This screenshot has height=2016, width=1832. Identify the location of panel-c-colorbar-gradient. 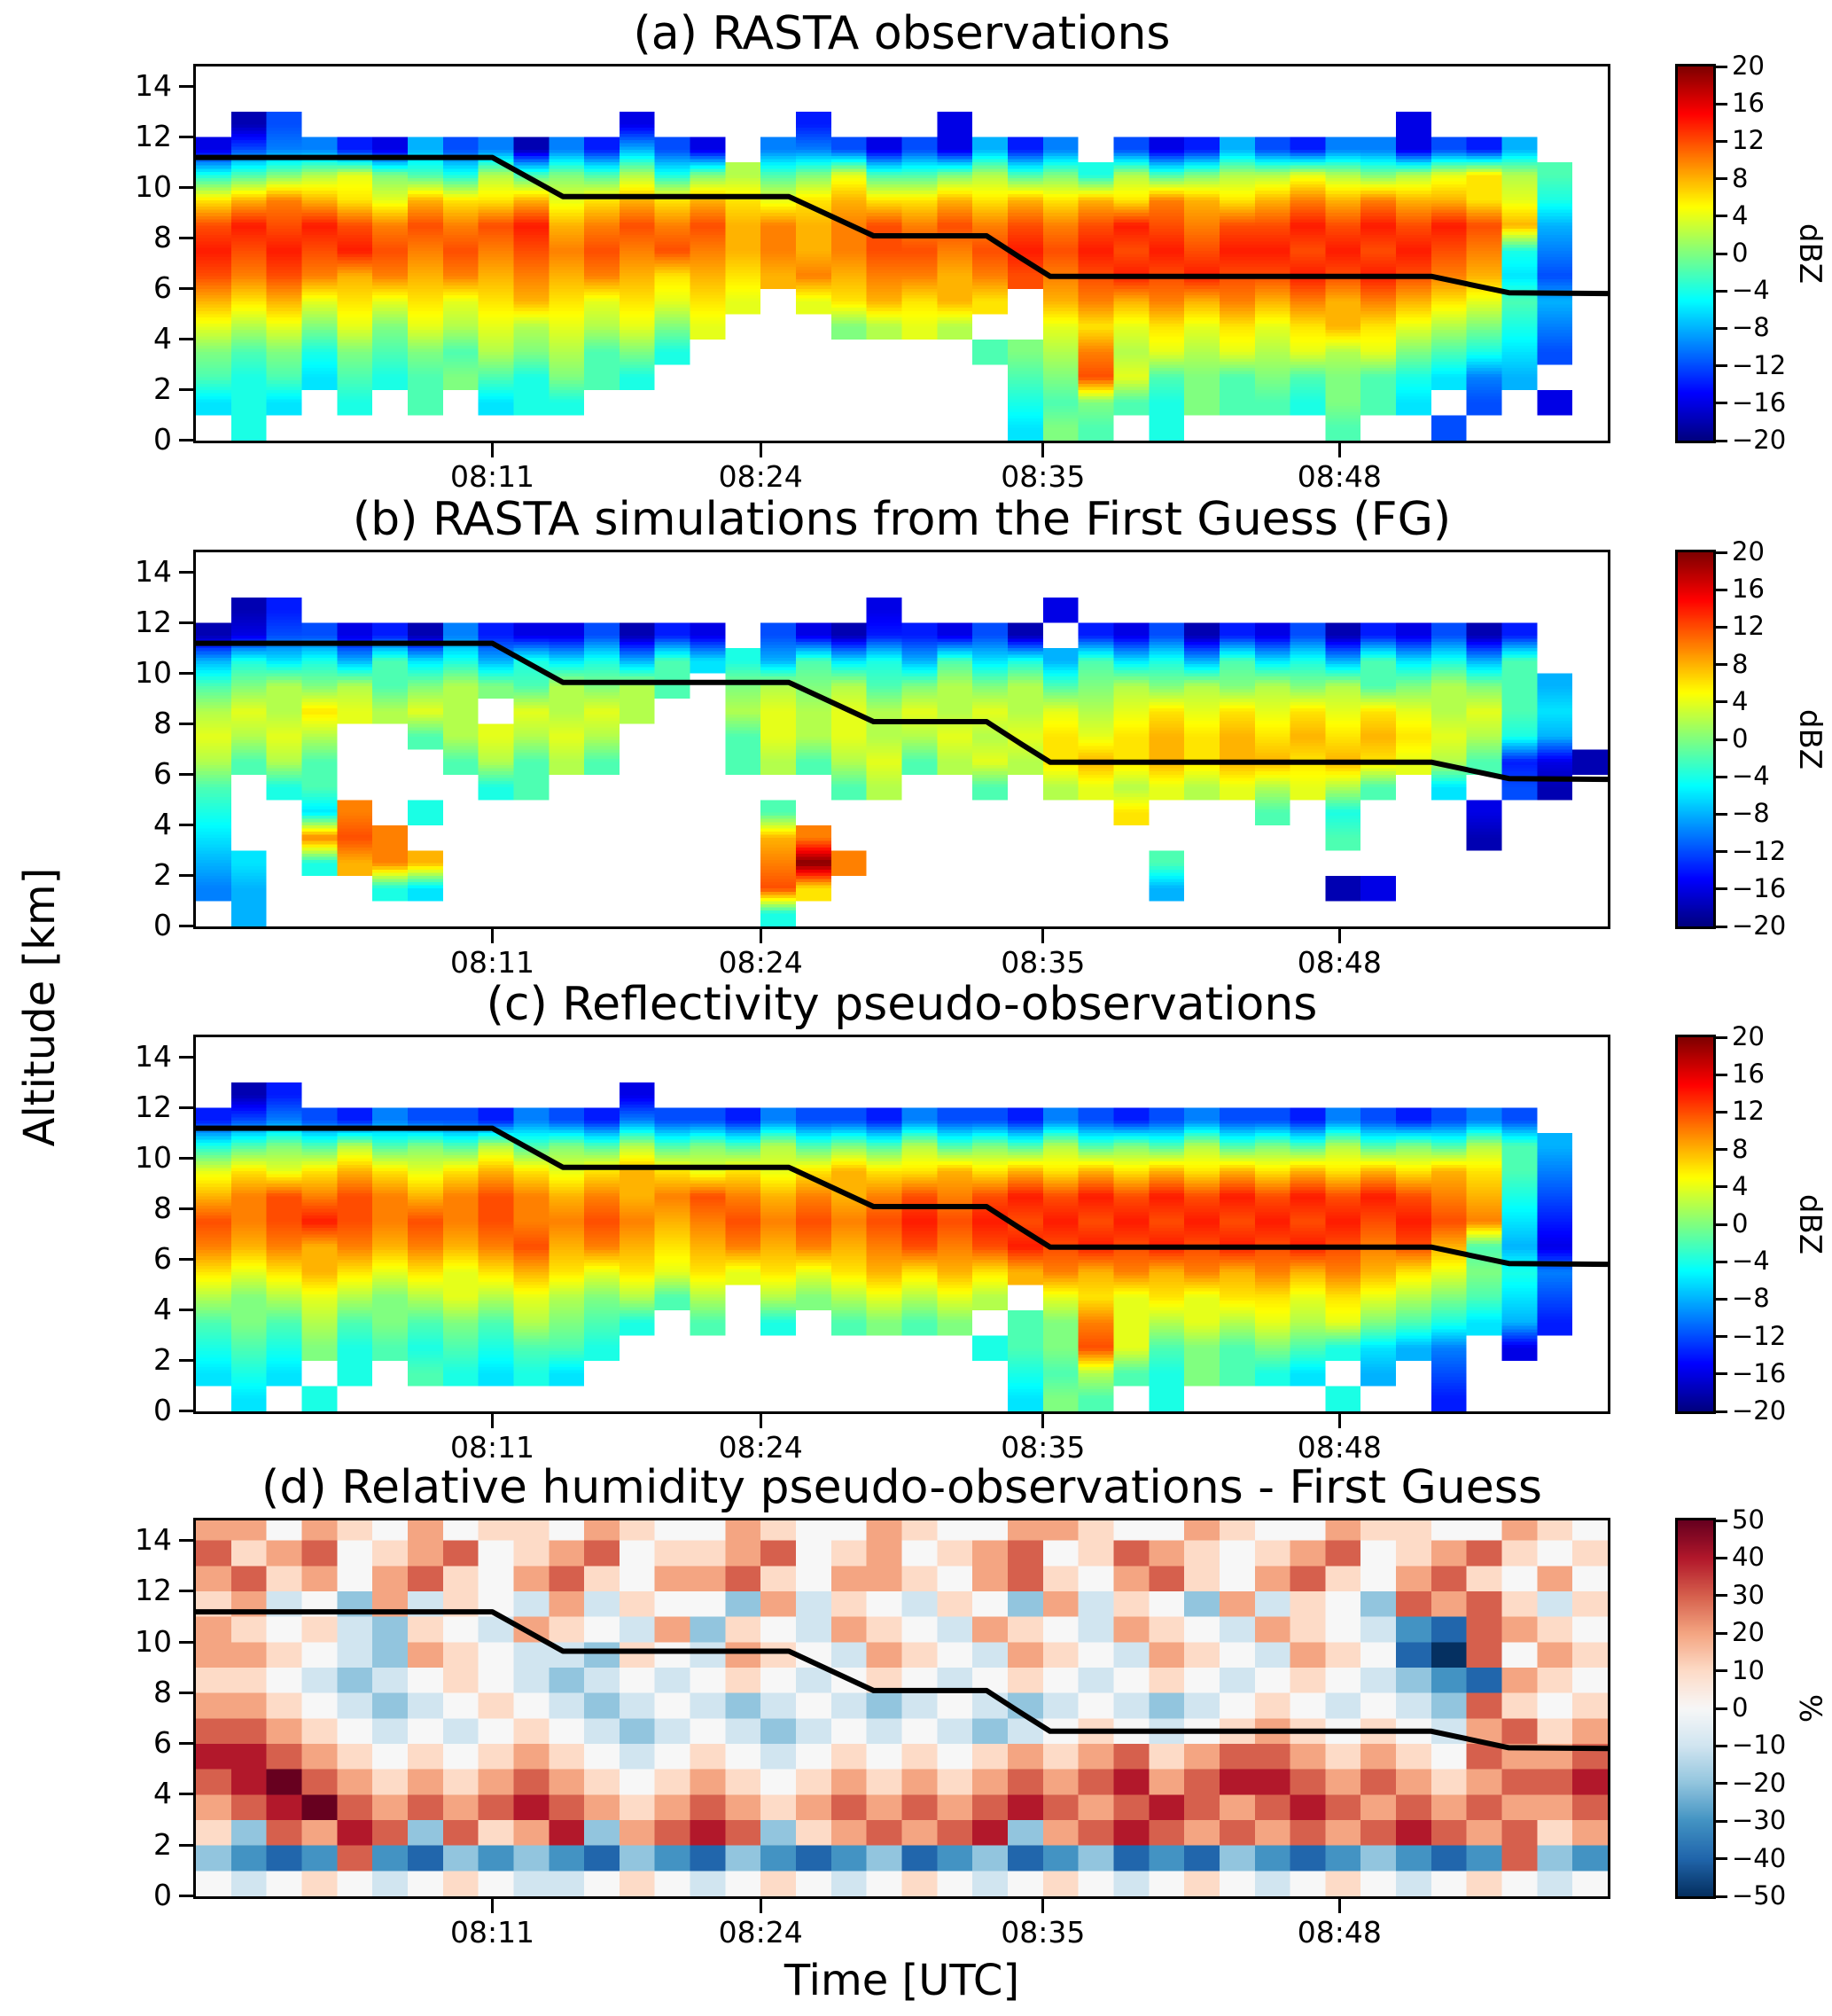
(1695, 1224).